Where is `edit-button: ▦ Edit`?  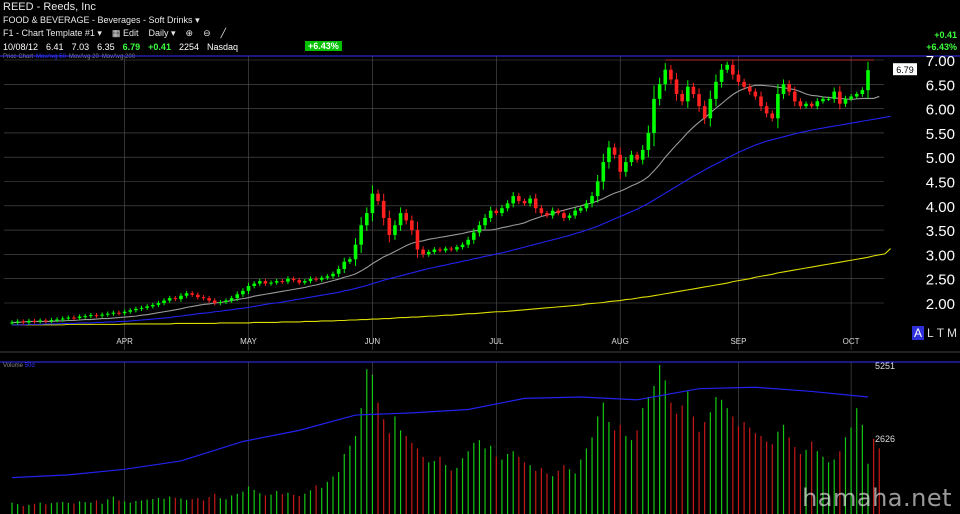 edit-button: ▦ Edit is located at coordinates (125, 33).